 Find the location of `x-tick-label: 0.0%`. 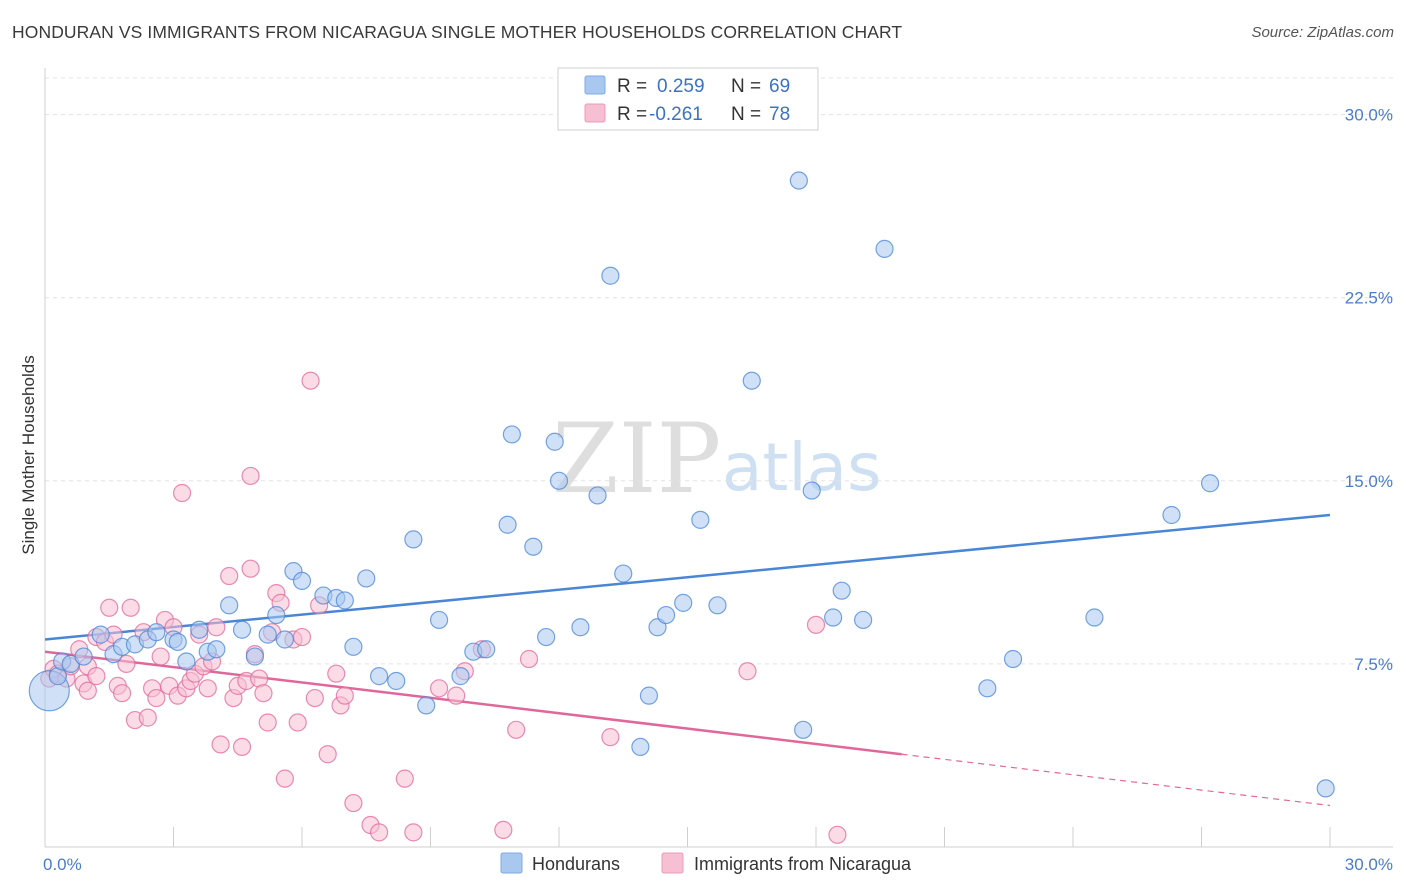

x-tick-label: 0.0% is located at coordinates (62, 864).